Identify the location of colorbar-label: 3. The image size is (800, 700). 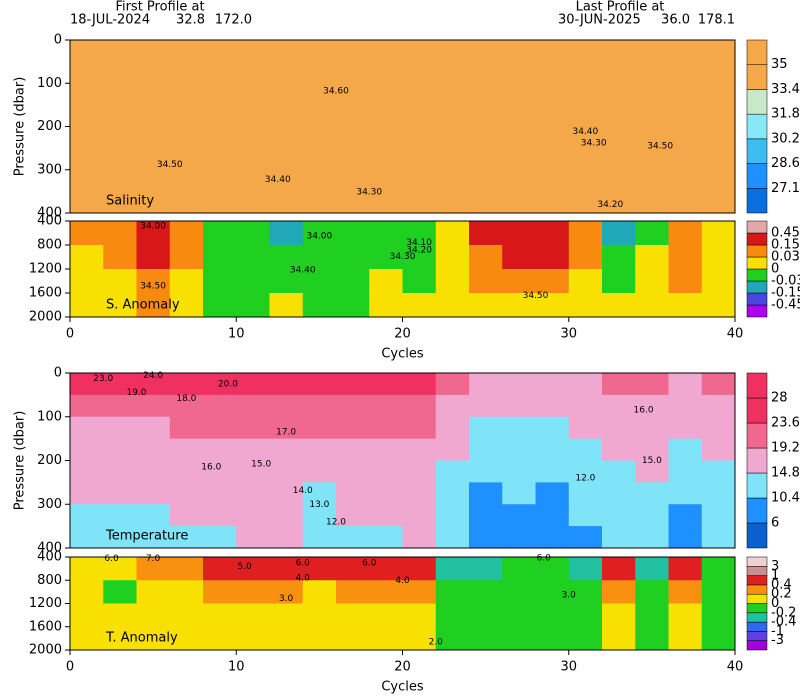
(775, 566).